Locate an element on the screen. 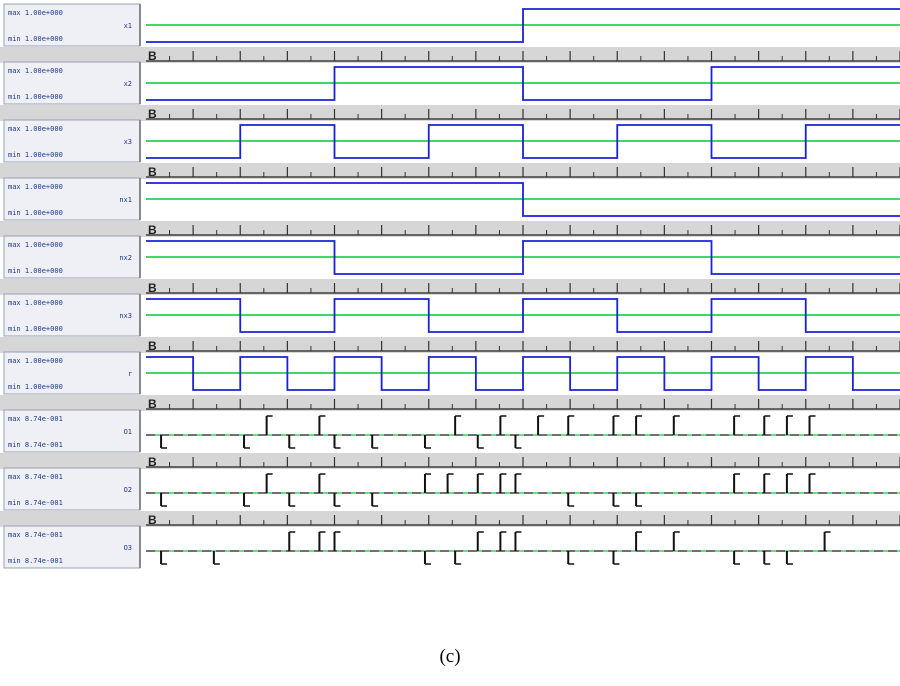 Image resolution: width=900 pixels, height=686 pixels. channel-name-label: O2 is located at coordinates (128, 490).